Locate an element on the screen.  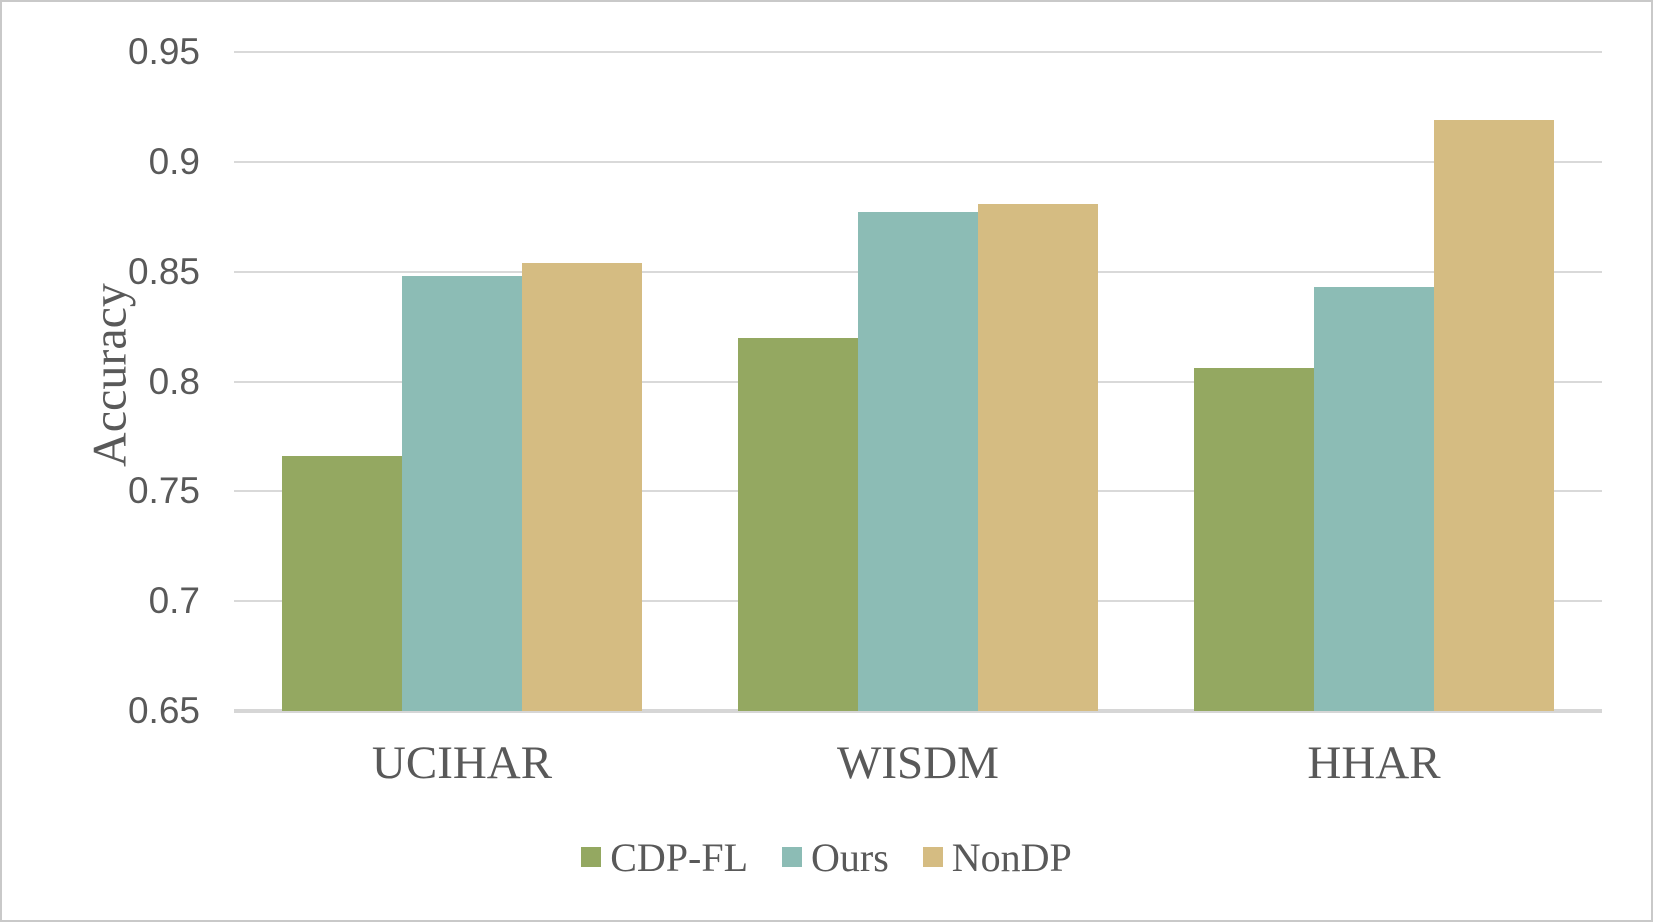
bar-nondp-ucihar is located at coordinates (582, 486).